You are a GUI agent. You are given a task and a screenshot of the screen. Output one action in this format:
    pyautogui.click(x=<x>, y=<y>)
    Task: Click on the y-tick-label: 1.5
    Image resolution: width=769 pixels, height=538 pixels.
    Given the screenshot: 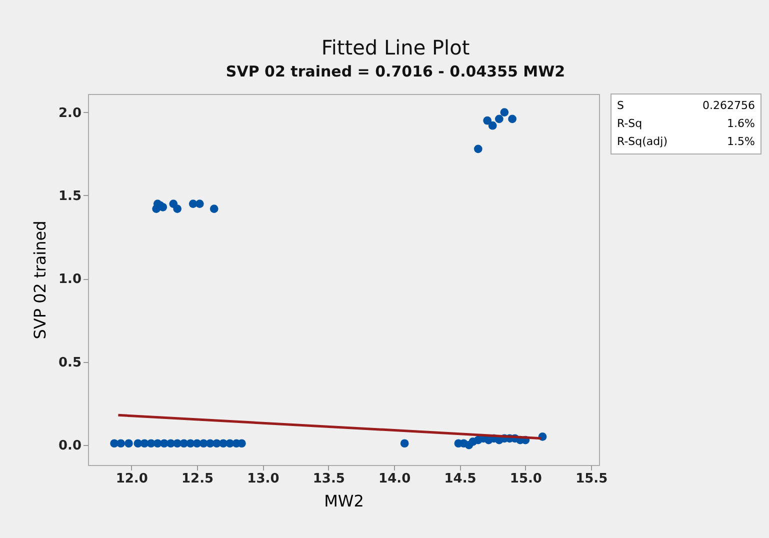 What is the action you would take?
    pyautogui.click(x=70, y=196)
    